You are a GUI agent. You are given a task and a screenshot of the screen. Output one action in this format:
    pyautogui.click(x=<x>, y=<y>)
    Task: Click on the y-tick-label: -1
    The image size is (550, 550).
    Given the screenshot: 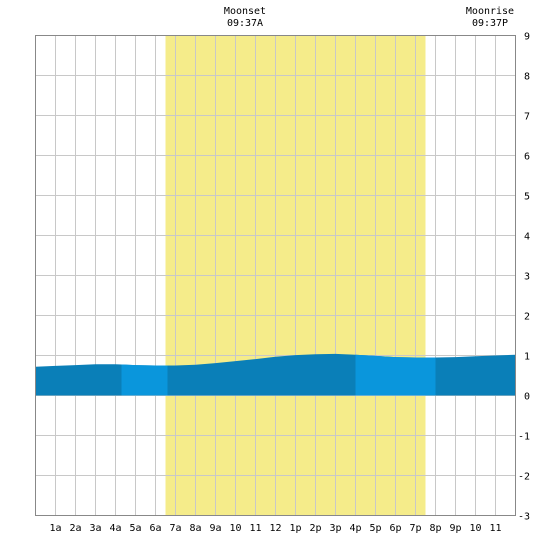 What is the action you would take?
    pyautogui.click(x=524, y=437)
    